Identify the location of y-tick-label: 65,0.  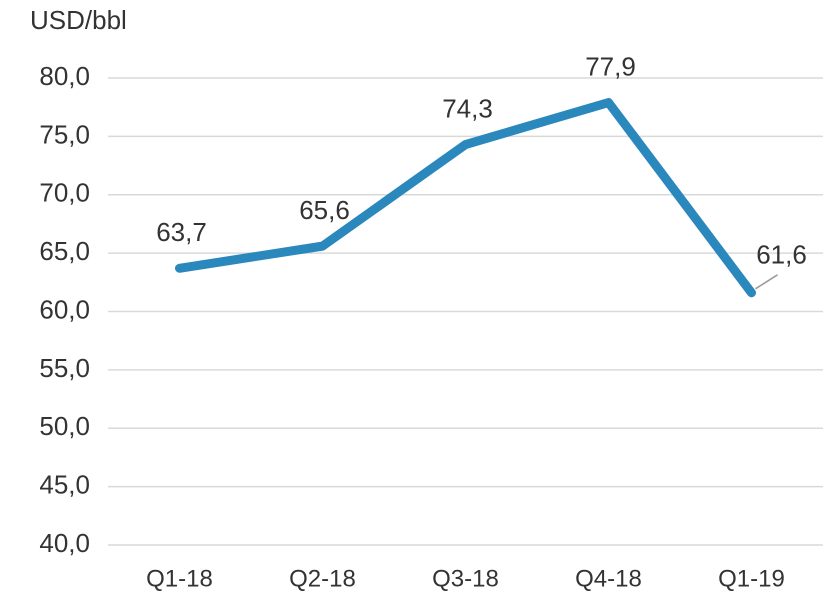
(64, 251).